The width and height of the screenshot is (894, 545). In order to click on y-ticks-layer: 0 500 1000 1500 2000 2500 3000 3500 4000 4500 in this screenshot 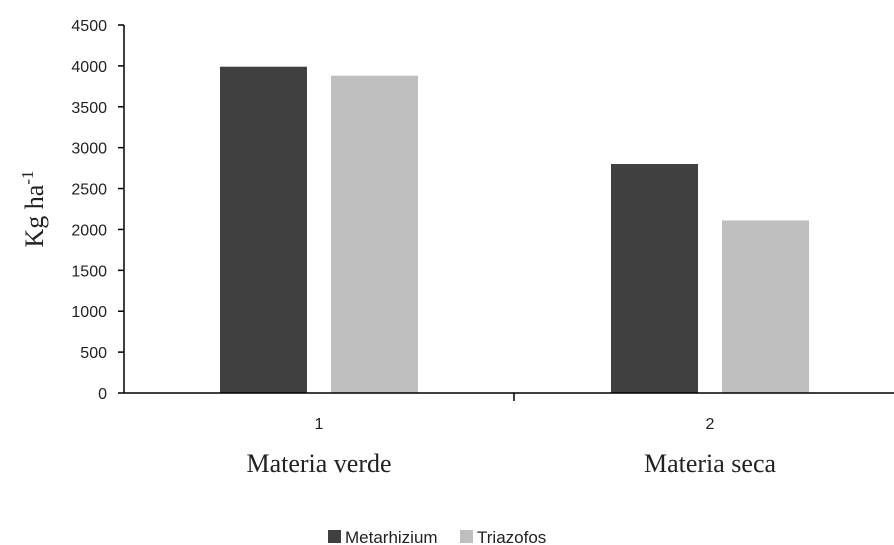, I will do `click(97, 210)`.